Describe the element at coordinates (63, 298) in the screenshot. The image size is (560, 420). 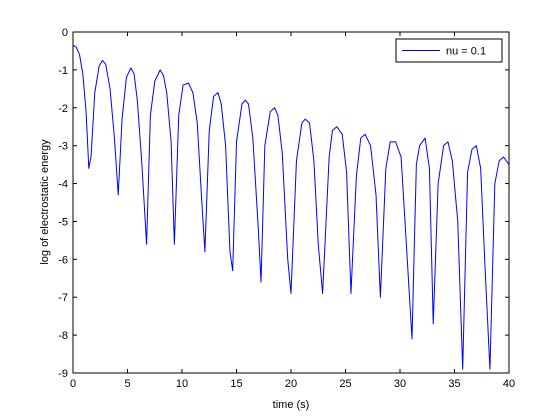
I see `y-tick-label: -7` at that location.